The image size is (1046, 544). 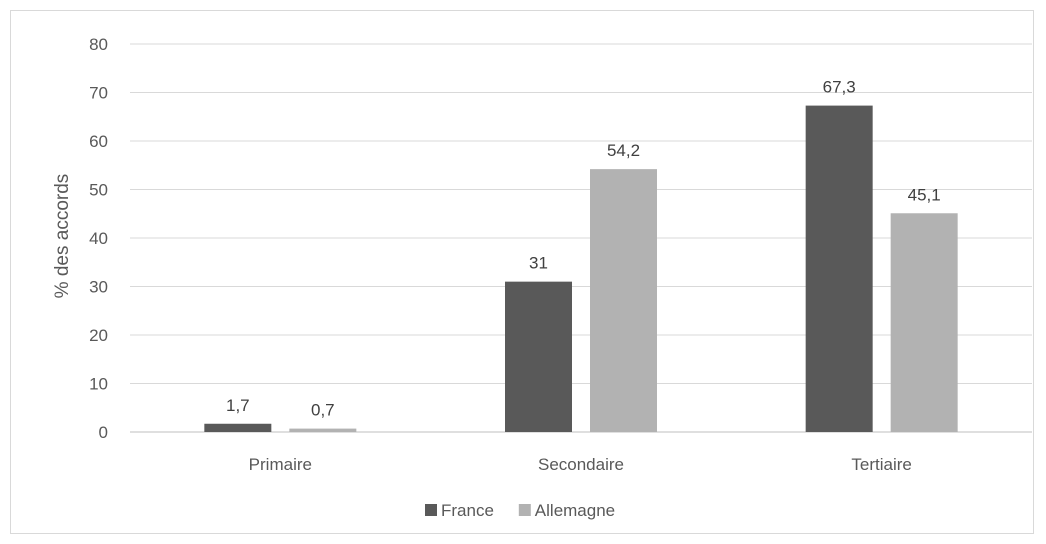 I want to click on y-tick-label: 10, so click(x=98, y=384).